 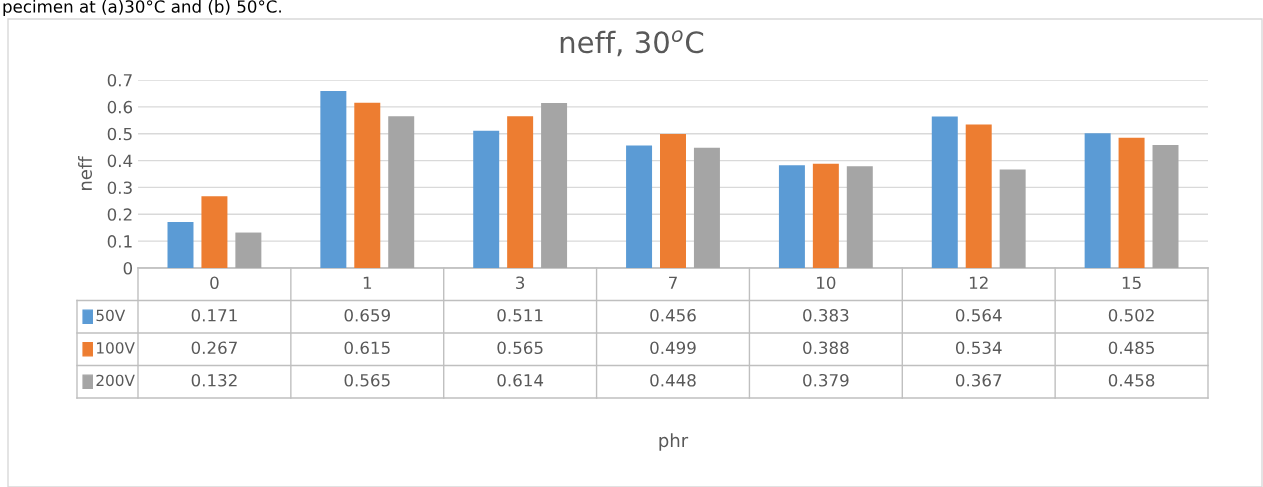 I want to click on legend-label: 50V, so click(x=111, y=315).